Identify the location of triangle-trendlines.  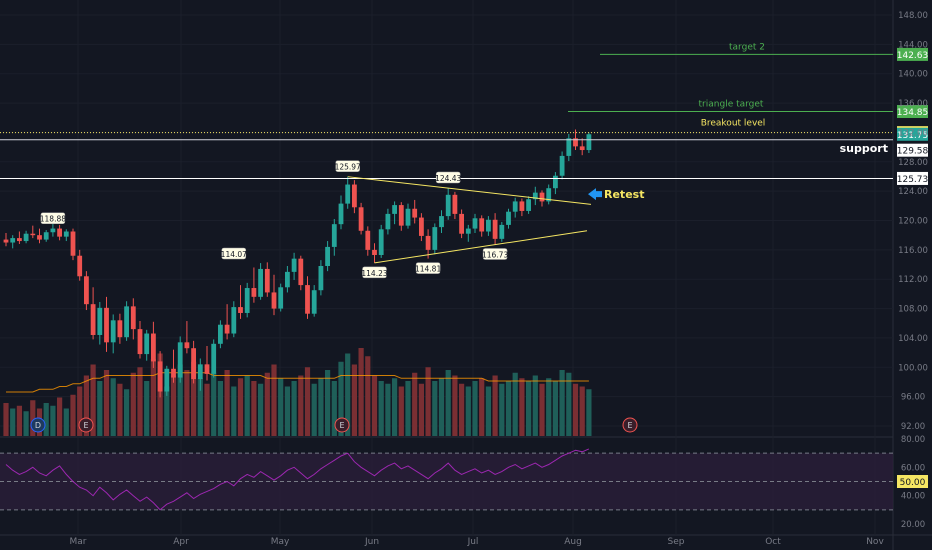
(469, 220).